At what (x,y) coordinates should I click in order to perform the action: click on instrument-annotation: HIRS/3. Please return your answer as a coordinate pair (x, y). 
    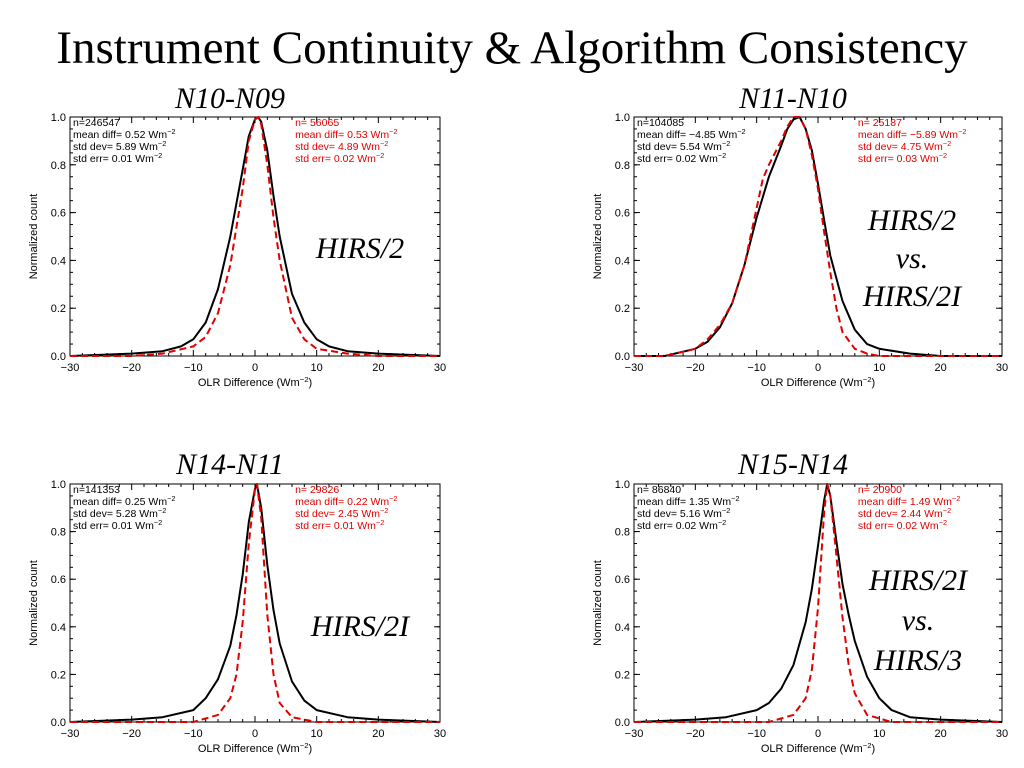
    Looking at the image, I should click on (917, 660).